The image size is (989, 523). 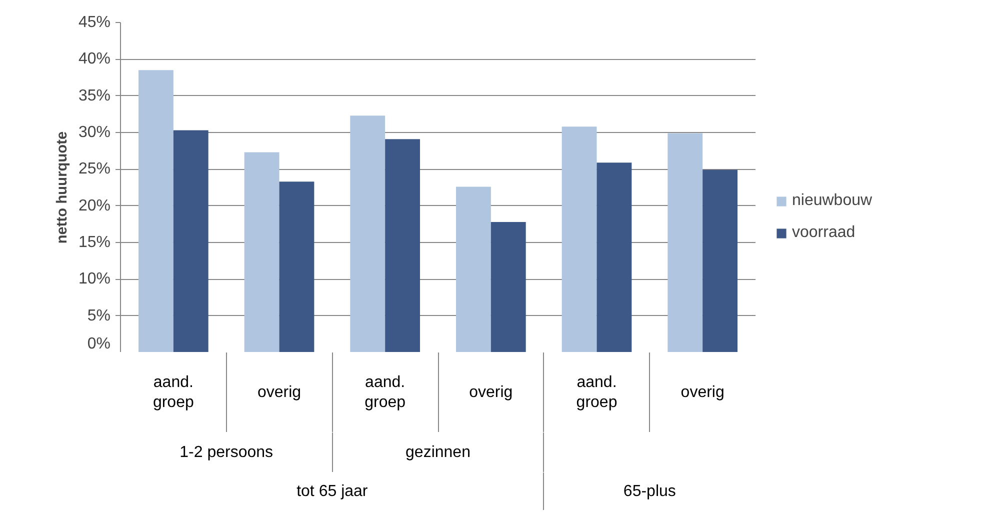 What do you see at coordinates (94, 205) in the screenshot?
I see `y-tick-label: 20%` at bounding box center [94, 205].